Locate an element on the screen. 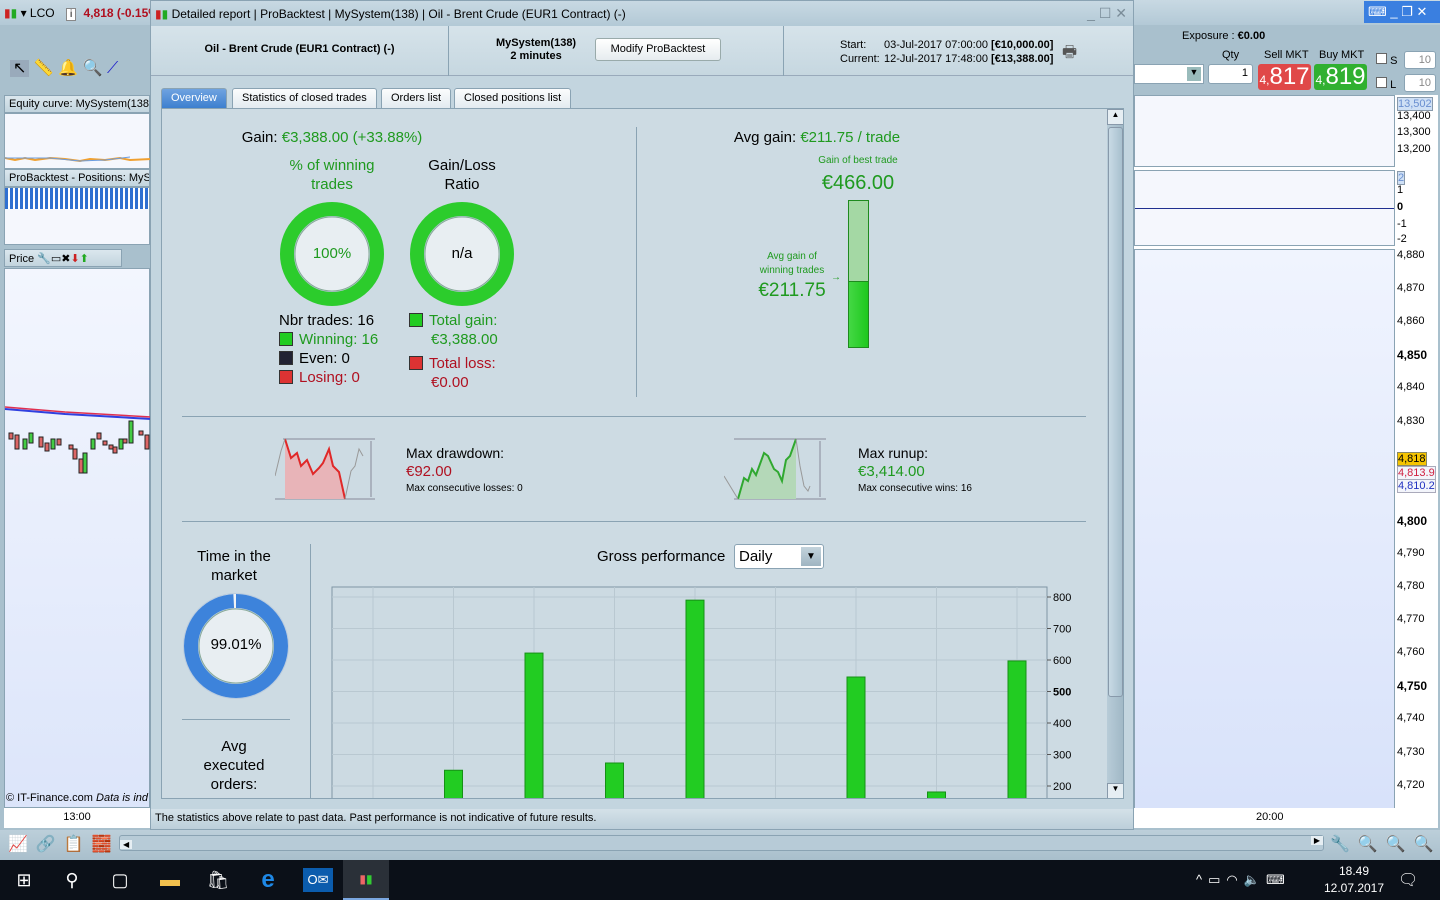 The image size is (1440, 900). scroll-right-button: ▶ is located at coordinates (1316, 840).